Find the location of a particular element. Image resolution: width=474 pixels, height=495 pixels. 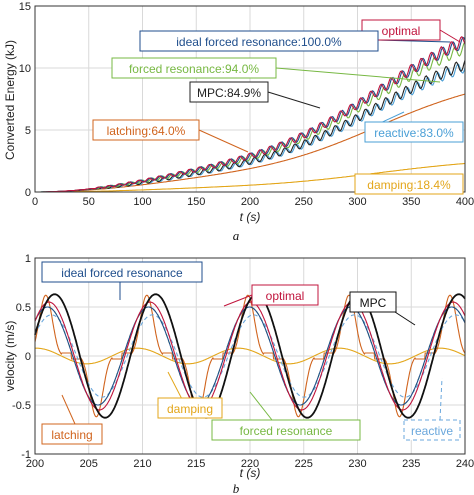

box-latching-a is located at coordinates (146, 130).